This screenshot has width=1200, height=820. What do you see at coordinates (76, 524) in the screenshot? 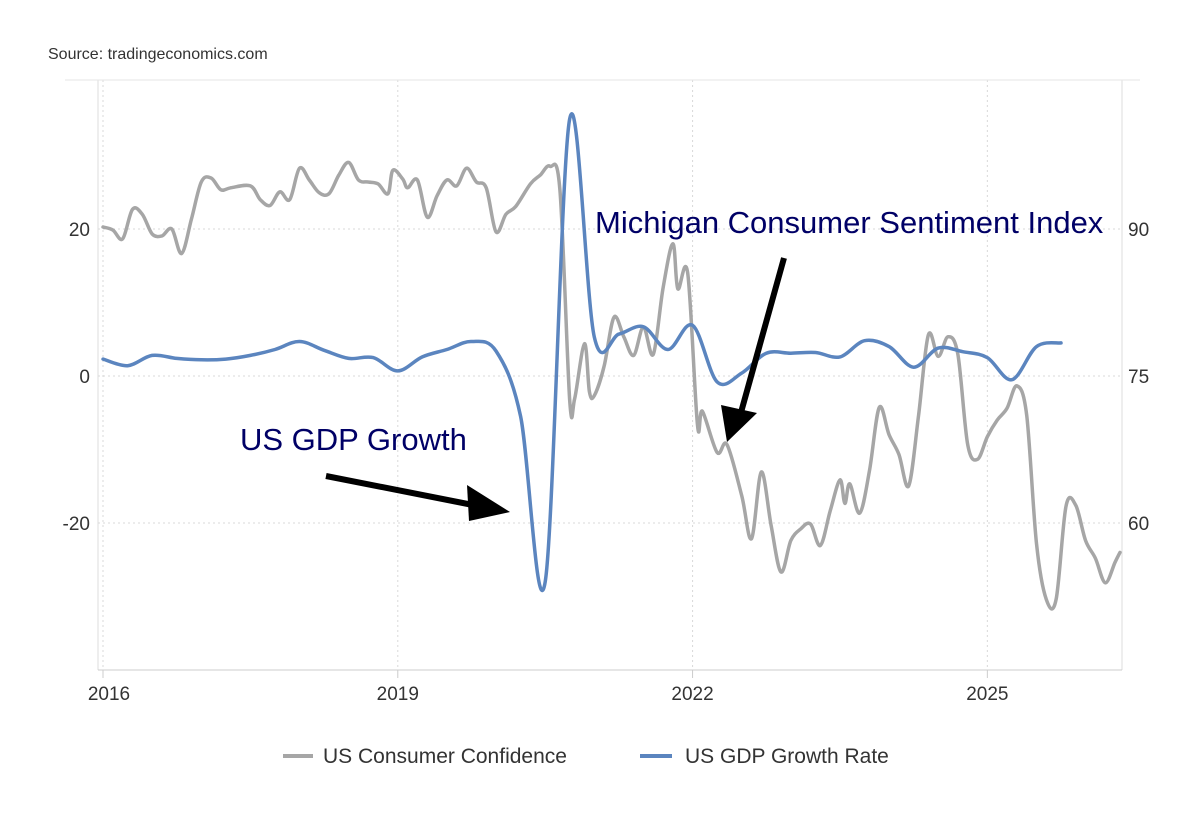
I see `y-left-tick-label: -20` at bounding box center [76, 524].